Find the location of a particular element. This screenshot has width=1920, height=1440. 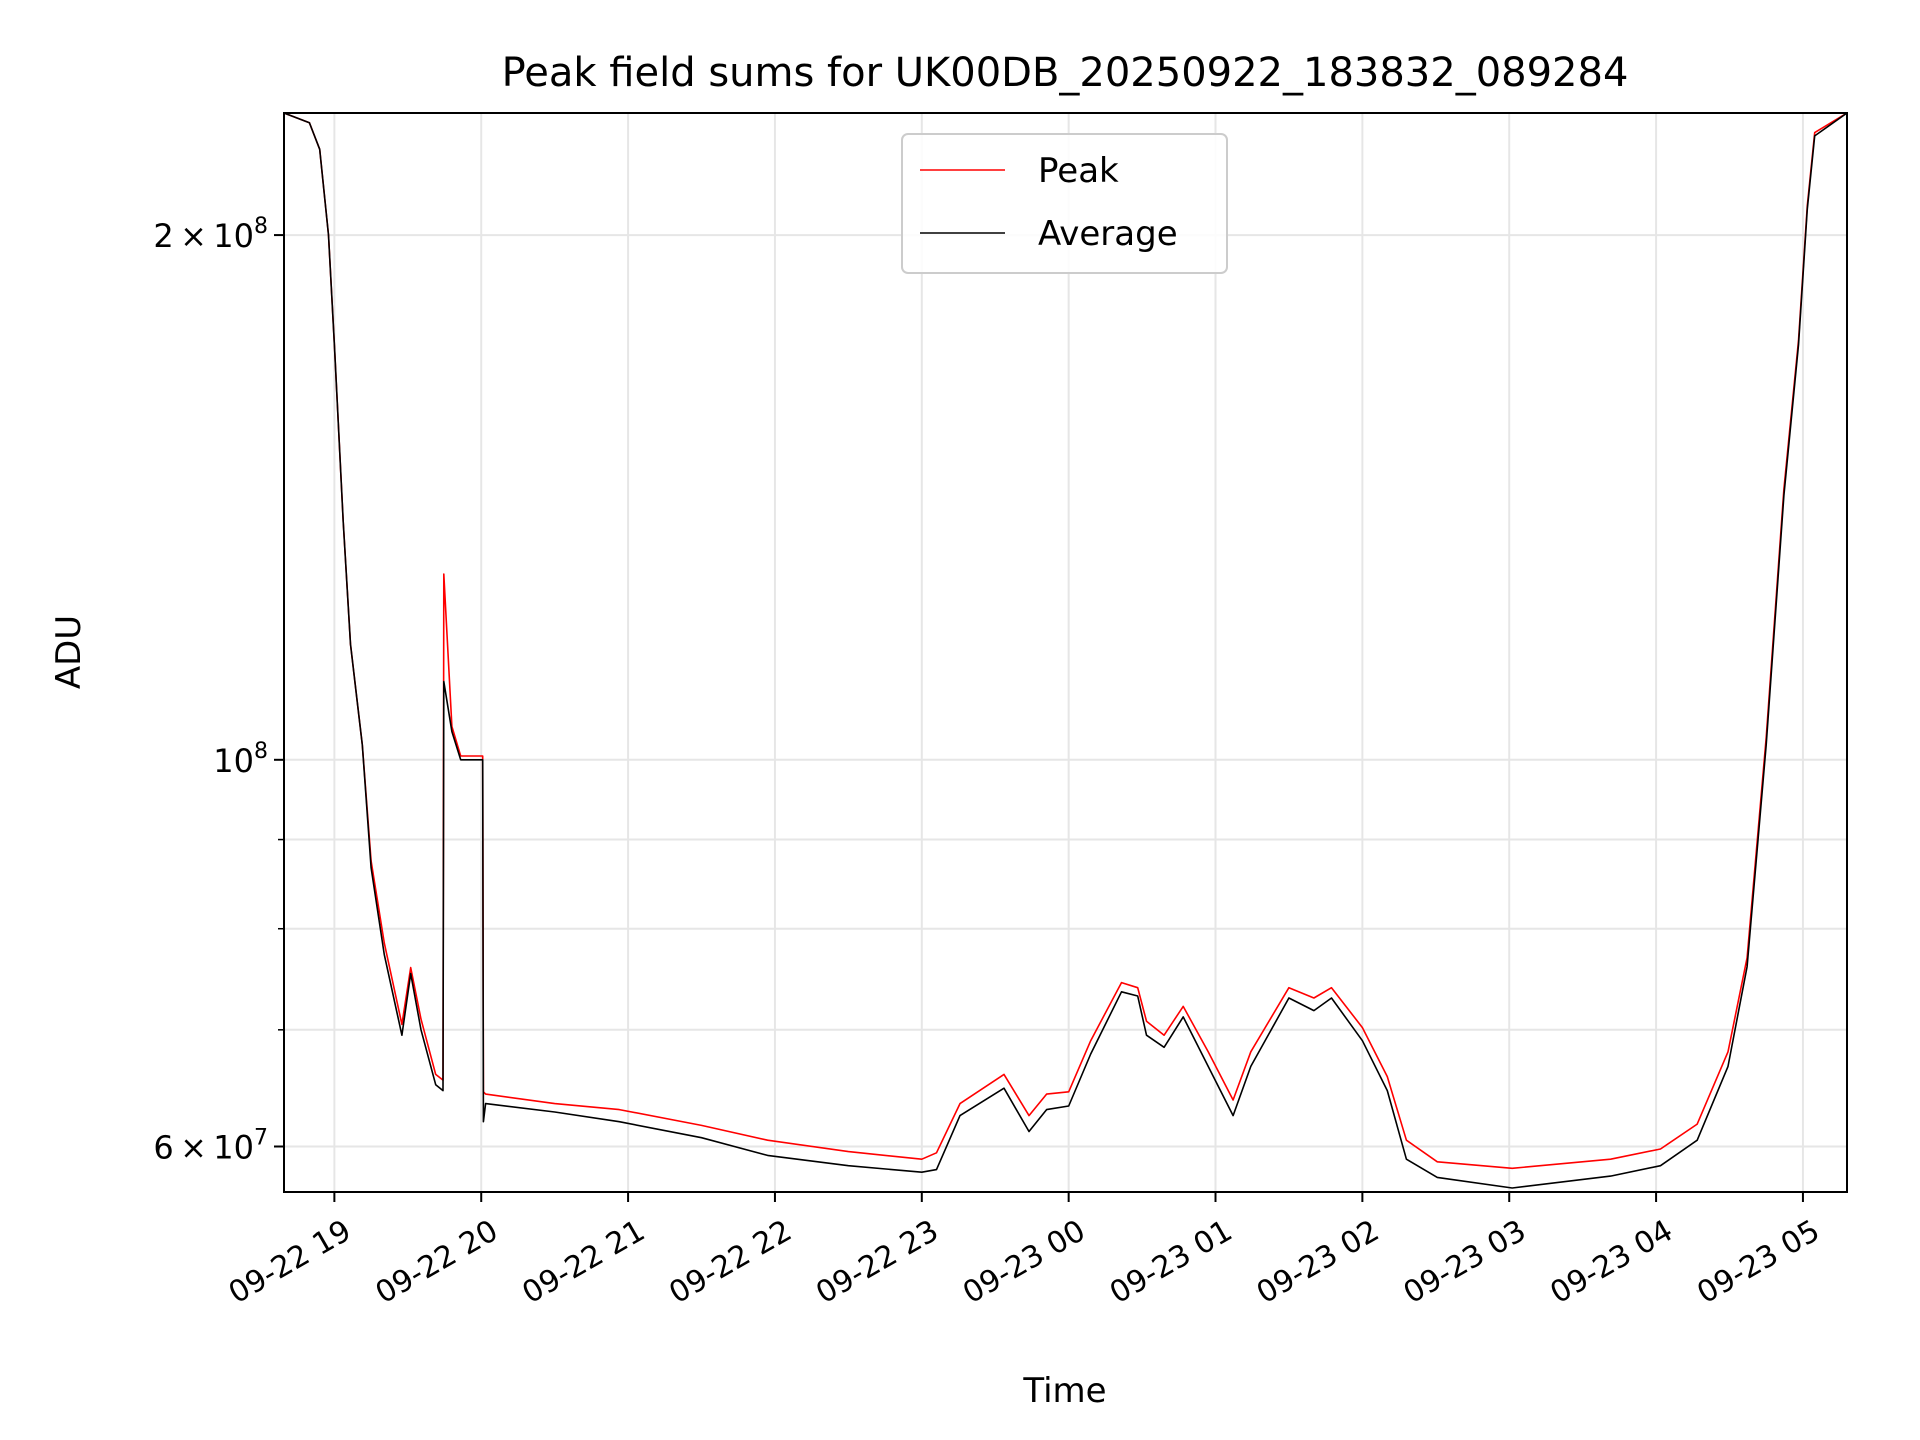

y-tick-label: 108 is located at coordinates (240, 759).